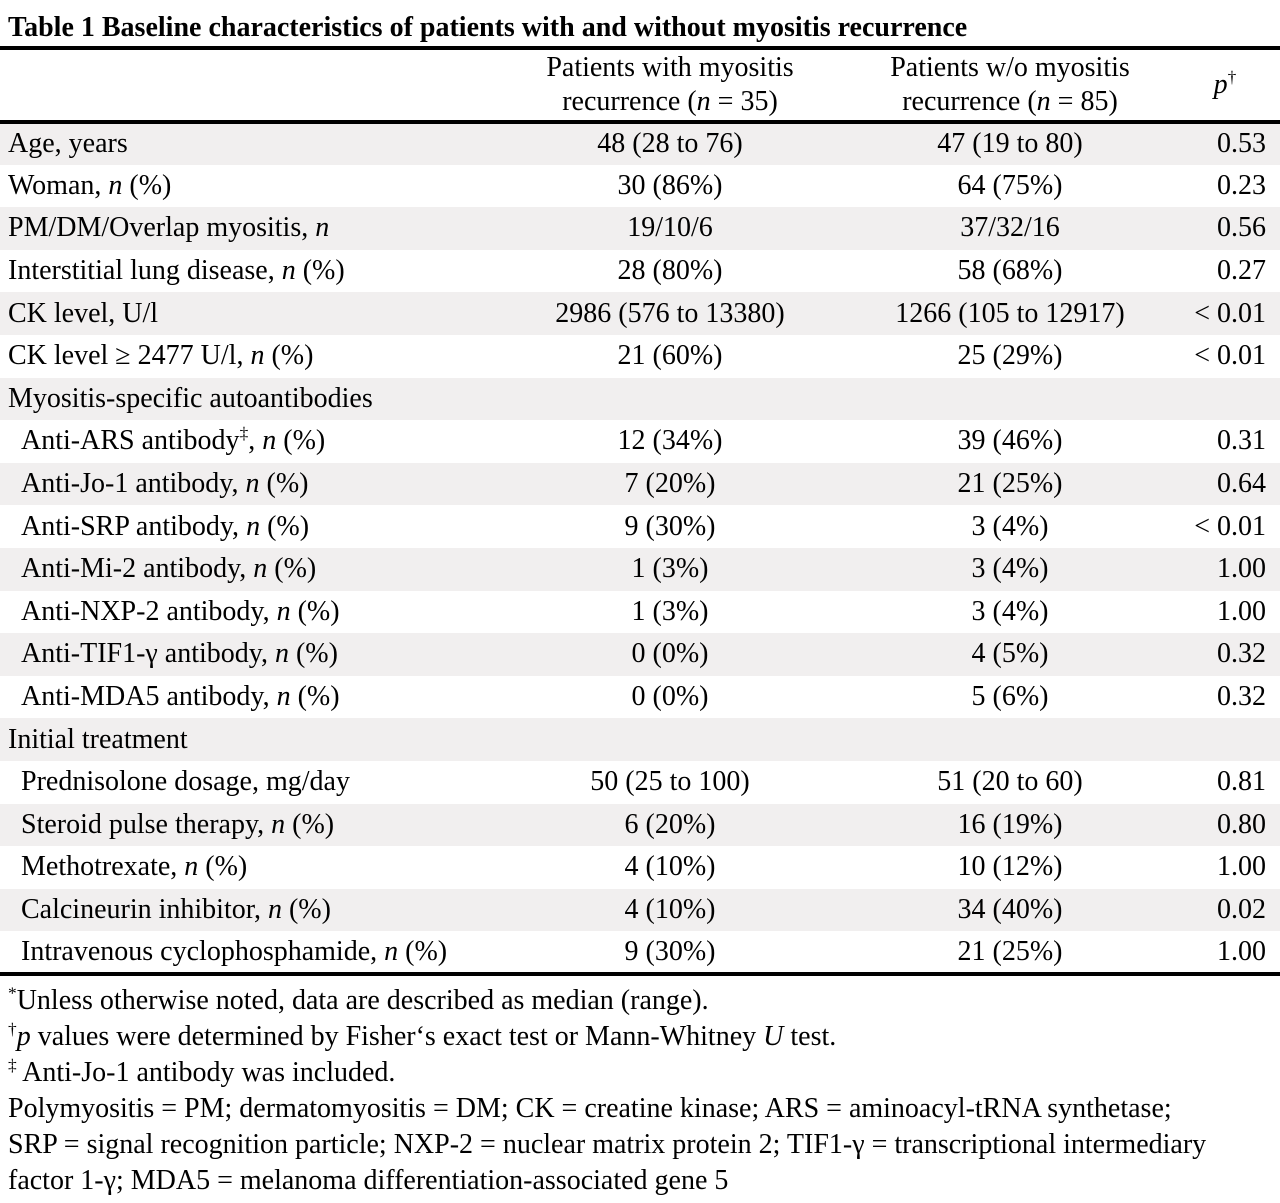 Image resolution: width=1280 pixels, height=1203 pixels. I want to click on row-label: Calcineurin inhibitor, n (%), so click(176, 909).